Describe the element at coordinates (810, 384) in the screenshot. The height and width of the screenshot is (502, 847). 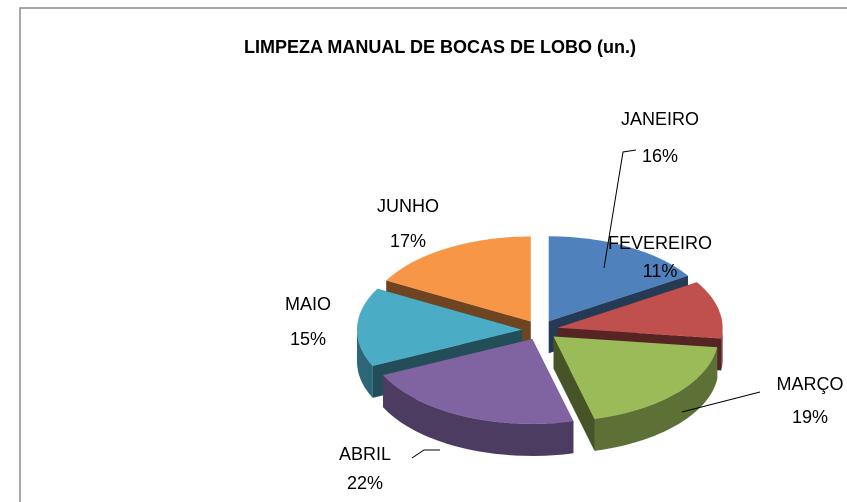
I see `category-label: MARÇO` at that location.